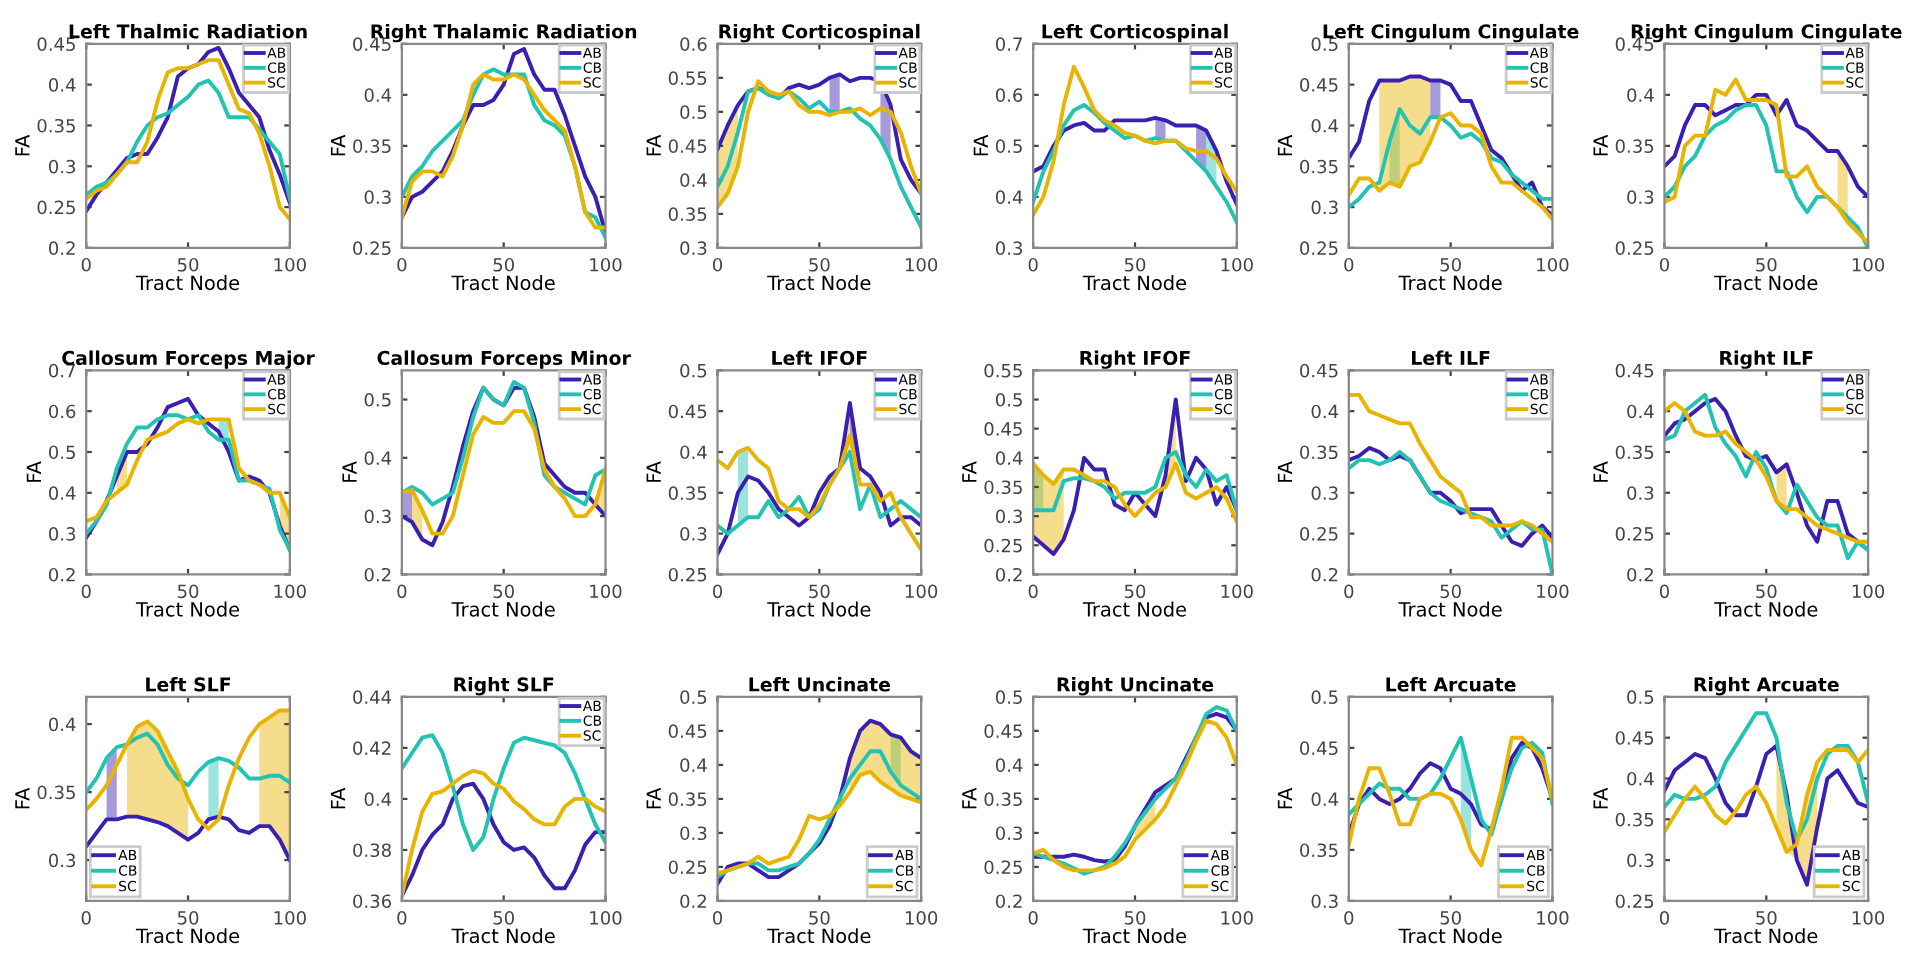 The height and width of the screenshot is (974, 1916). What do you see at coordinates (1451, 358) in the screenshot?
I see `chart-title: Left ILF` at bounding box center [1451, 358].